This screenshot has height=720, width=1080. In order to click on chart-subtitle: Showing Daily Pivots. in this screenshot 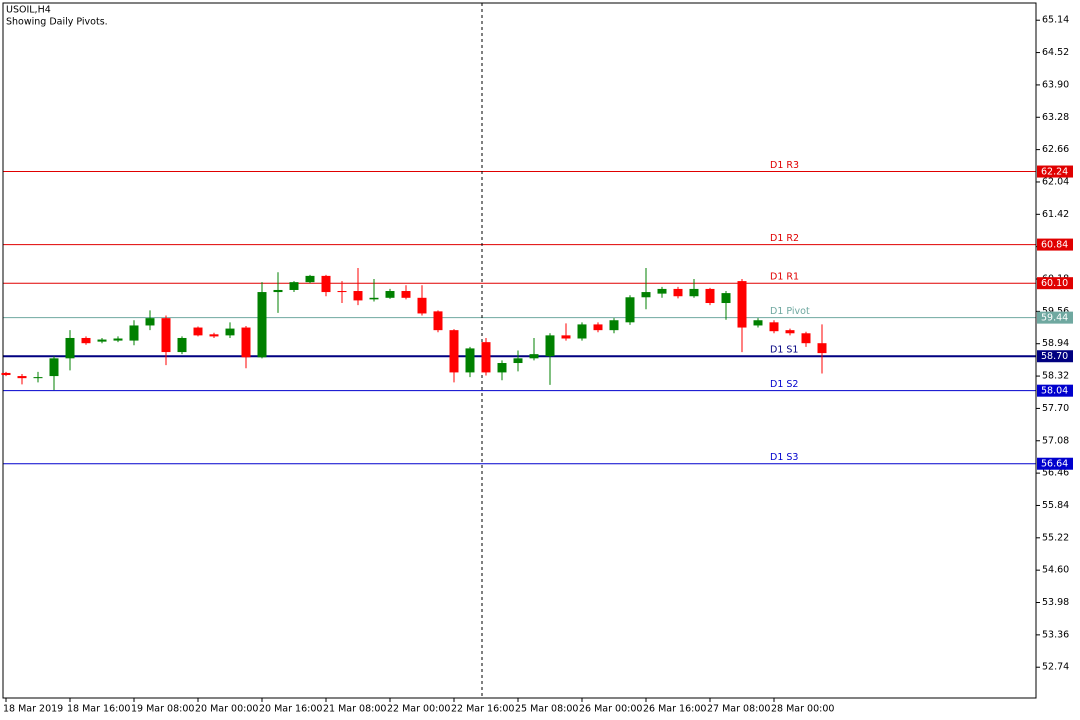, I will do `click(57, 22)`.